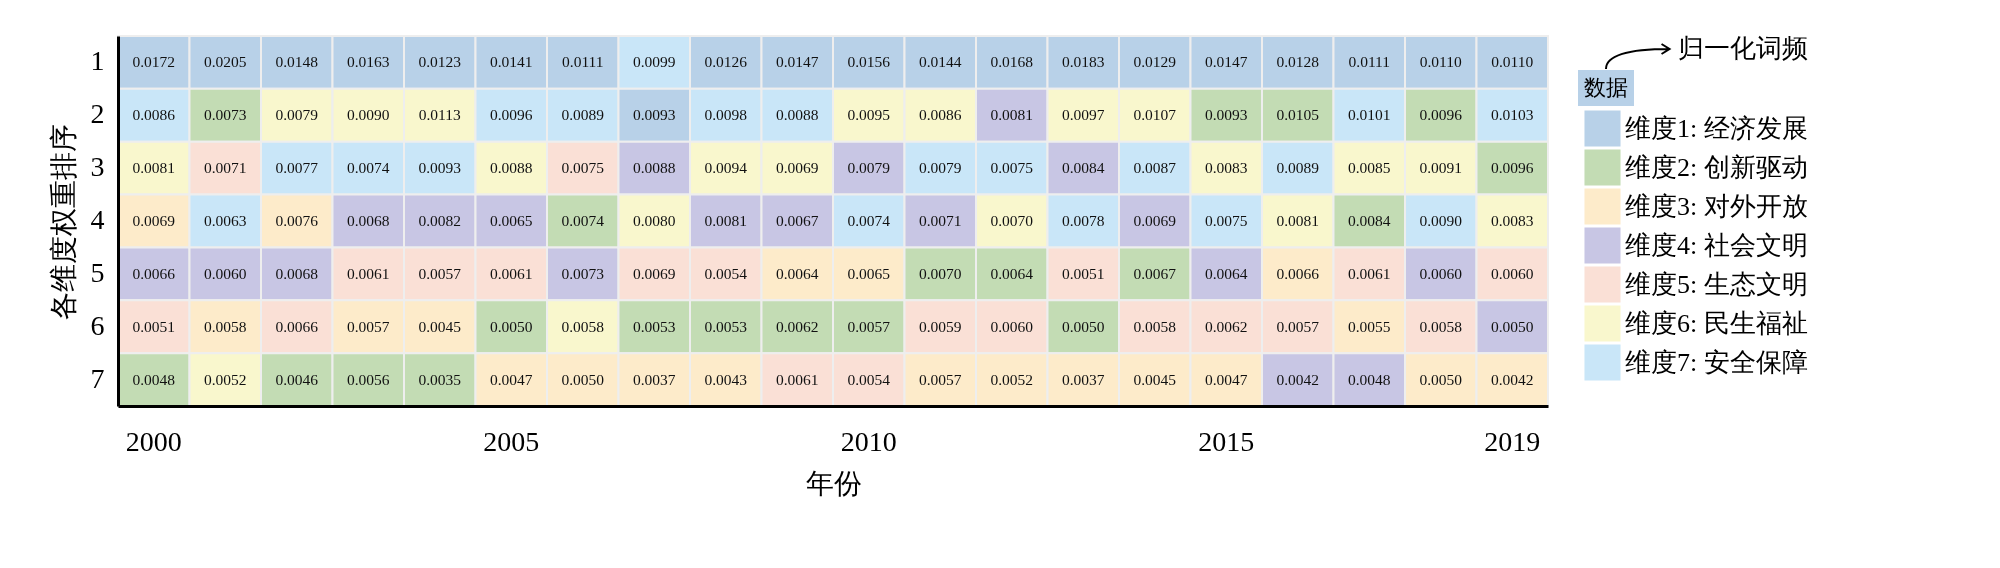  What do you see at coordinates (869, 62) in the screenshot?
I see `data-label: 0.0156` at bounding box center [869, 62].